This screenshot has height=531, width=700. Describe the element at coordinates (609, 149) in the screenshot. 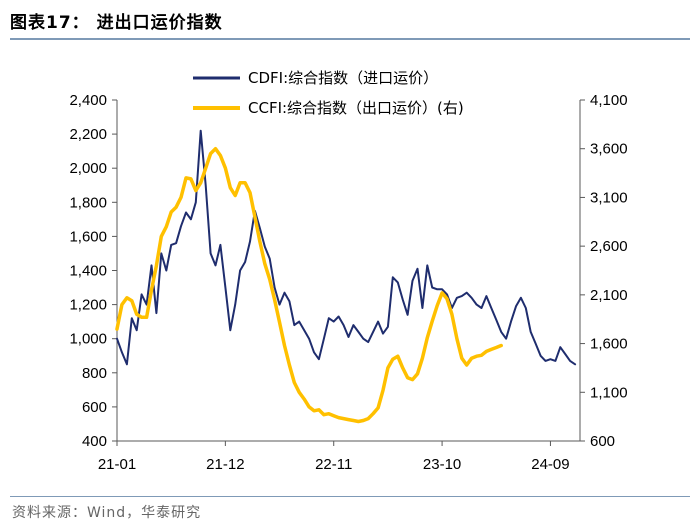

I see `y-right-tick-label: 3,600` at that location.